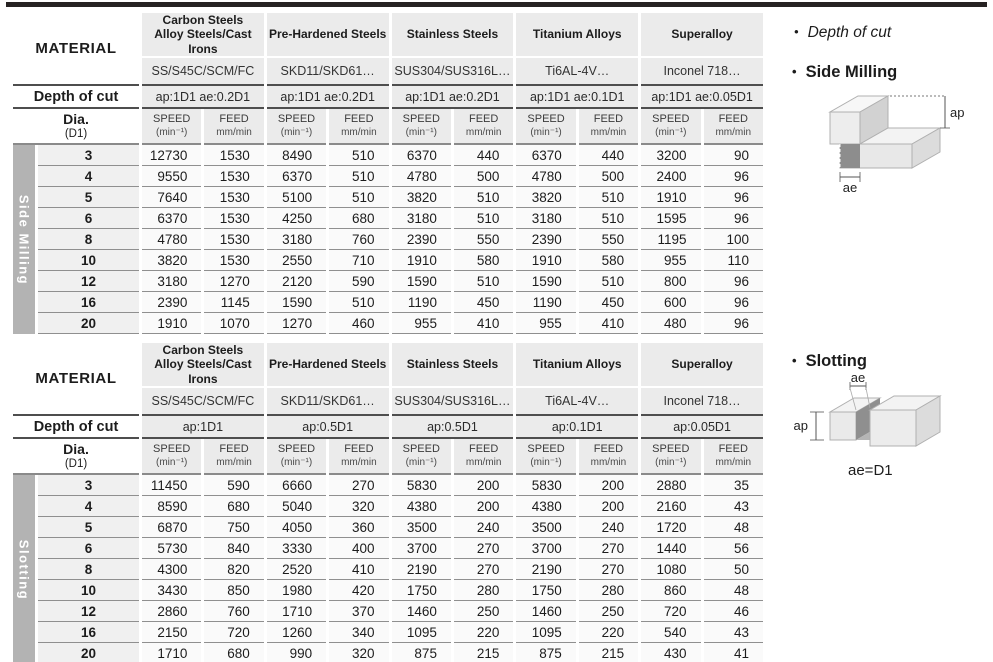 This screenshot has width=993, height=662. I want to click on speed-value: 1190, so click(421, 303).